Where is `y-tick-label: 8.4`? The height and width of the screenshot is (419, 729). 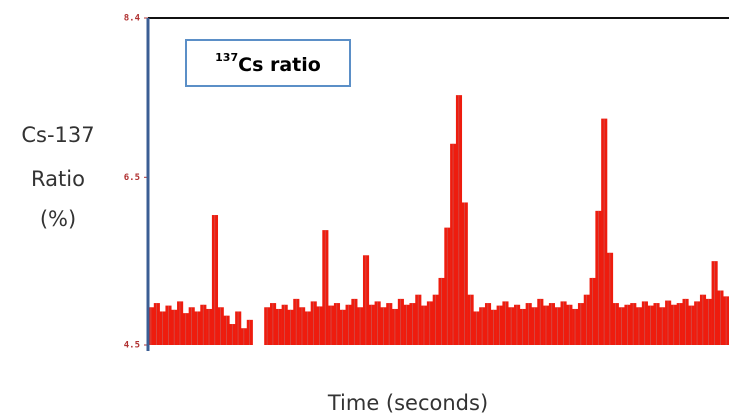
y-tick-label: 8.4 is located at coordinates (132, 19).